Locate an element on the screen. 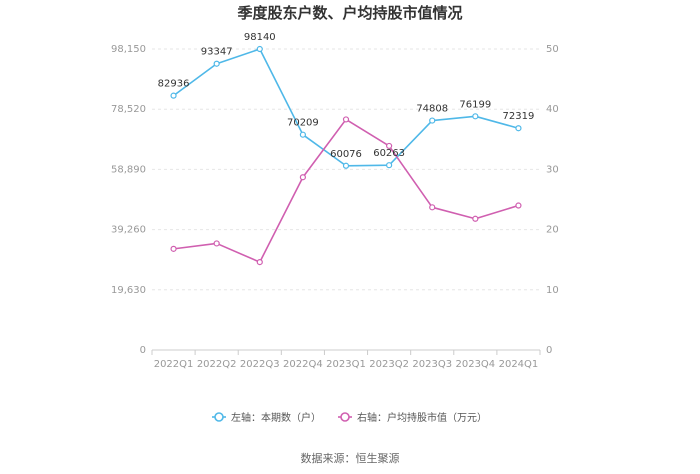 Image resolution: width=700 pixels, height=474 pixels. data-label: 60263 is located at coordinates (389, 153).